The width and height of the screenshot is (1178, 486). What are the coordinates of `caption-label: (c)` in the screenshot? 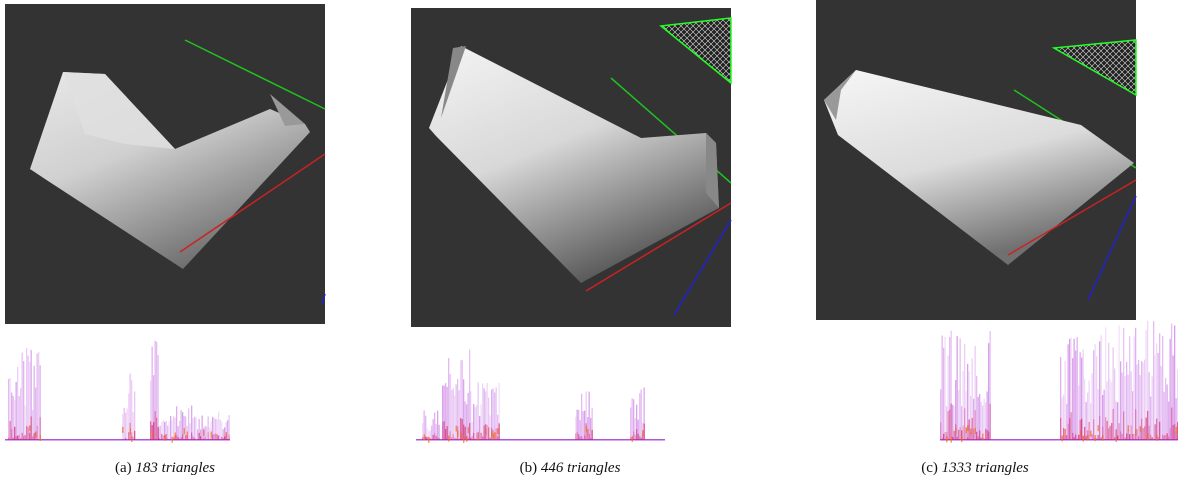 It's located at (929, 468).